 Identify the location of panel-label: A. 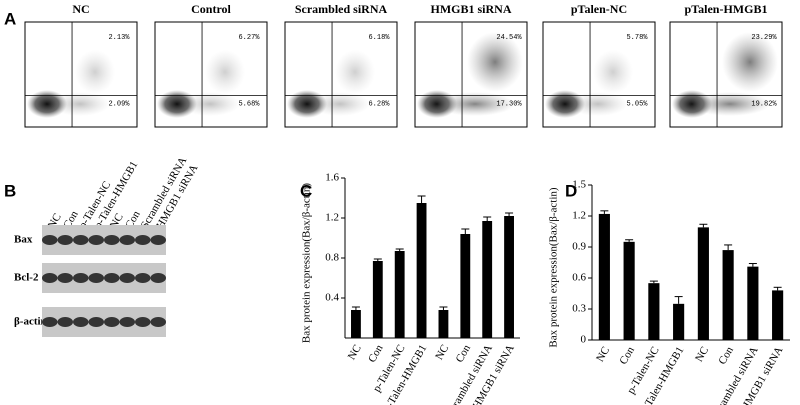
(10, 18).